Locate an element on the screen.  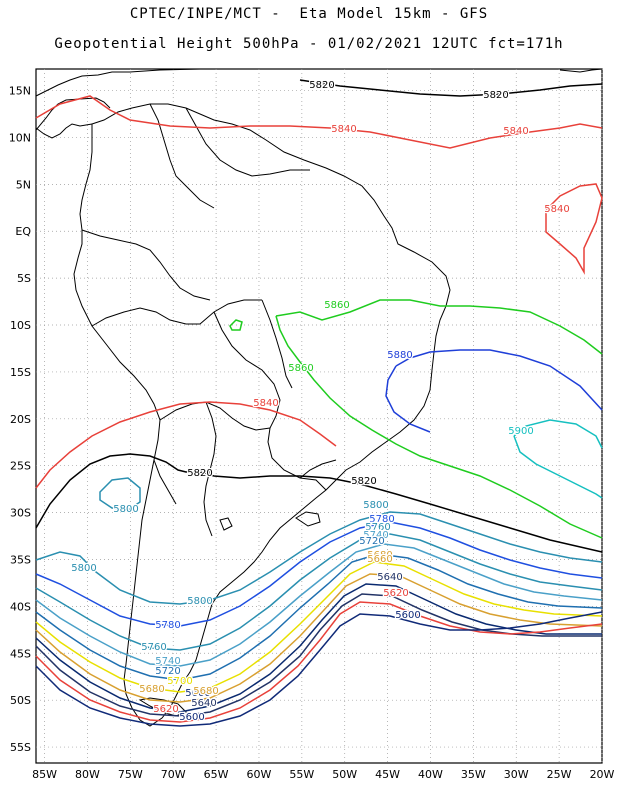
lat-tick-label: 55S is located at coordinates (20, 747).